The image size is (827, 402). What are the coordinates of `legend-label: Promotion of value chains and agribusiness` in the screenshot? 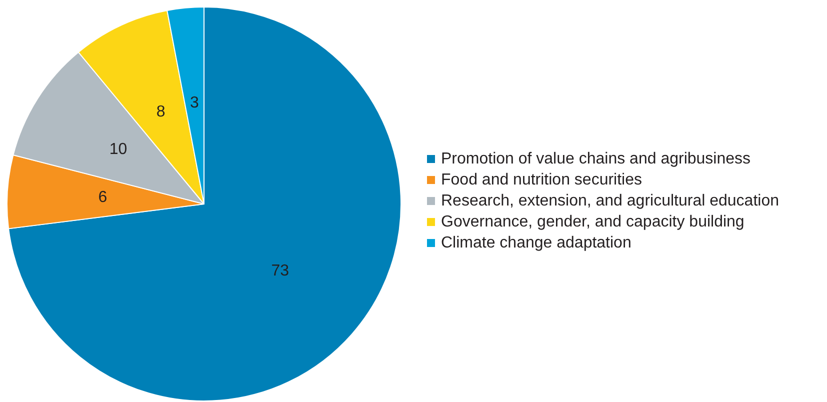 It's located at (596, 159).